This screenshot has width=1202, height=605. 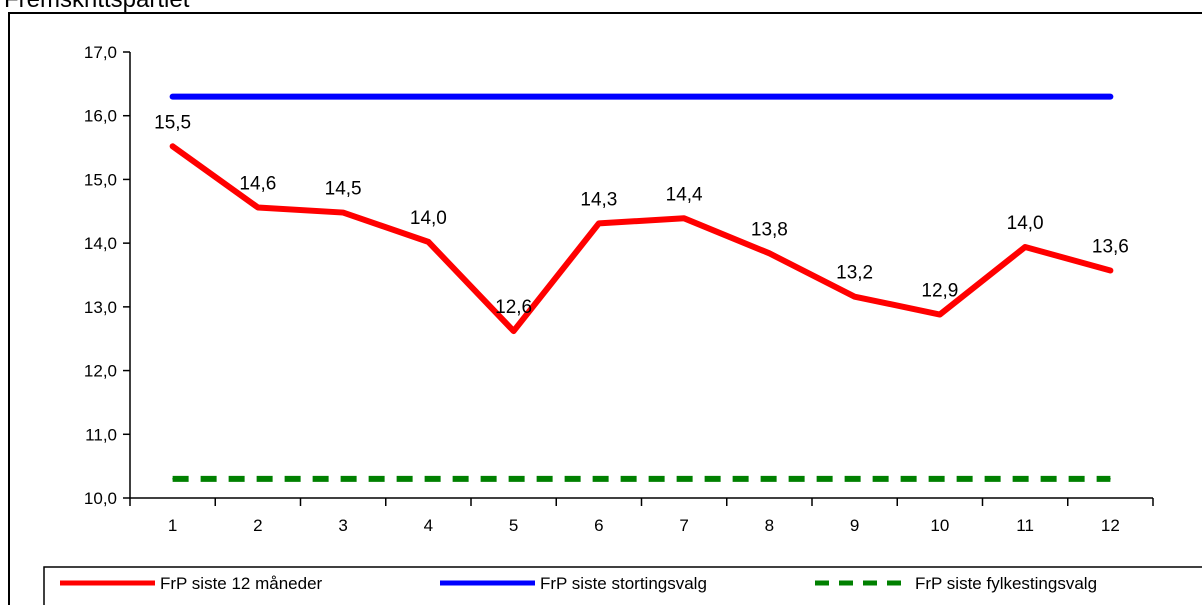 I want to click on data-label: 13,6, so click(x=1110, y=247).